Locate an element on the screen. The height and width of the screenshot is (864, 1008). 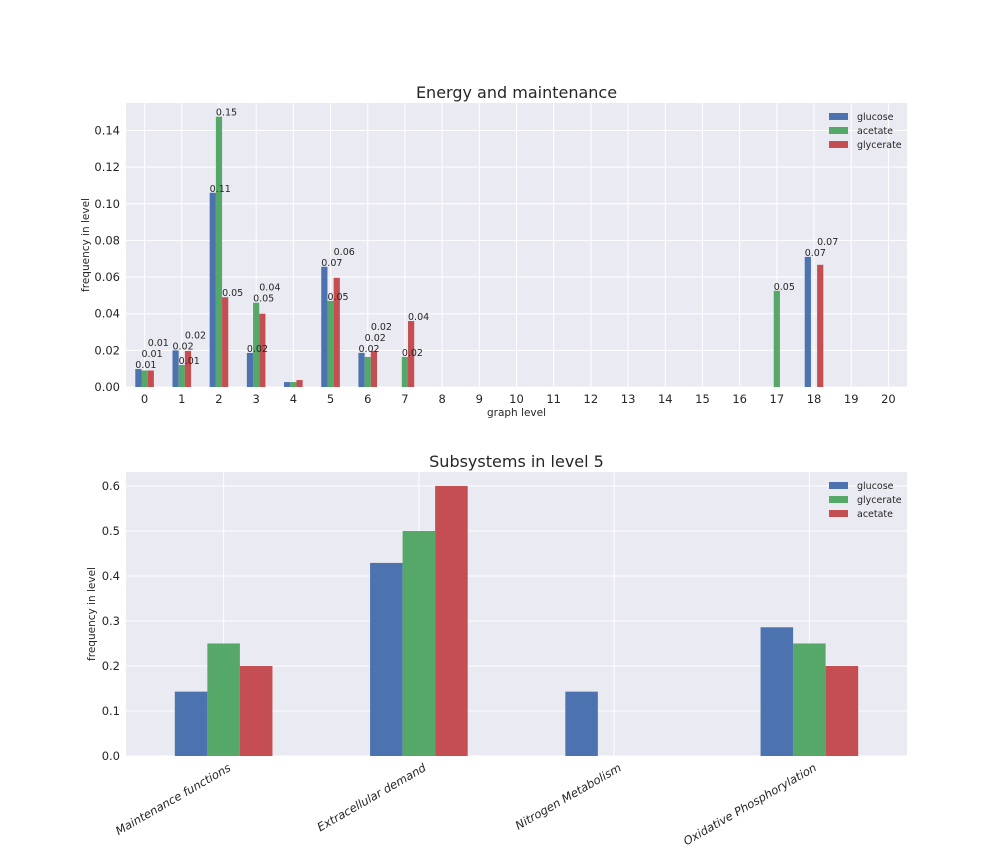
legend: glucose glycerate acetate is located at coordinates (865, 500).